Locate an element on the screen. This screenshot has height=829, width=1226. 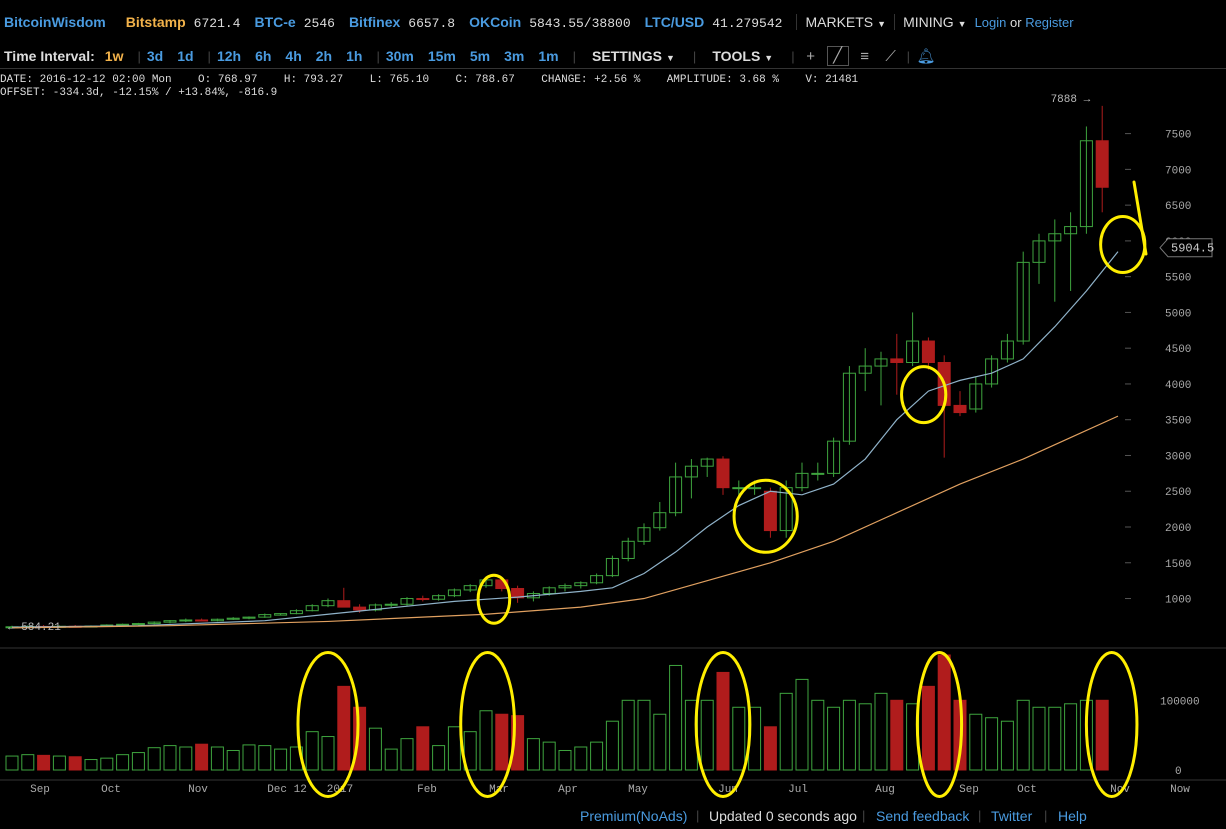
interval-30m: 30m is located at coordinates (399, 56).